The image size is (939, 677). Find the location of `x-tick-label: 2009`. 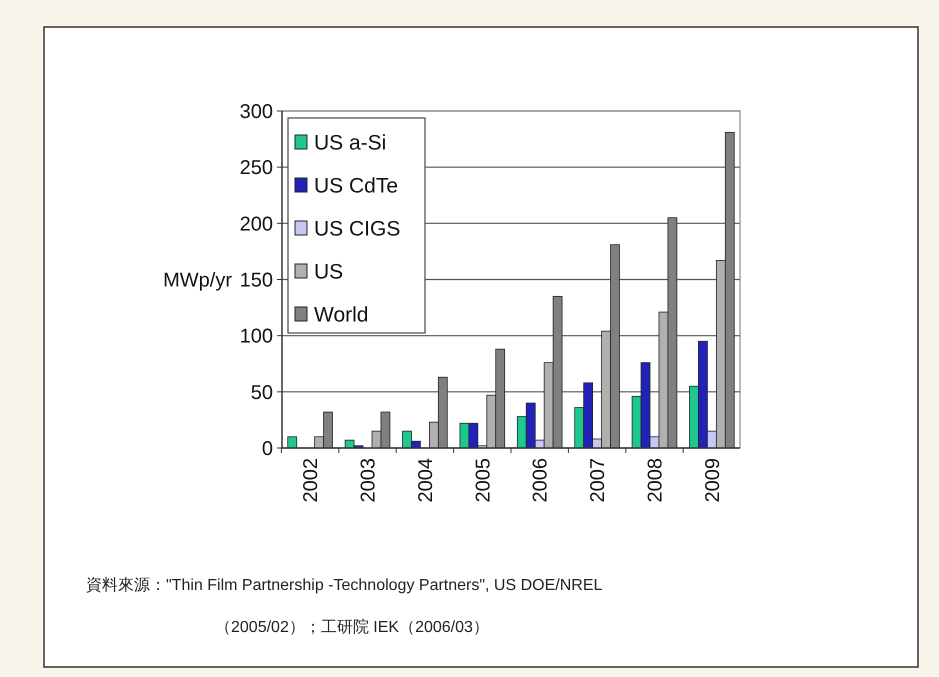

x-tick-label: 2009 is located at coordinates (713, 480).